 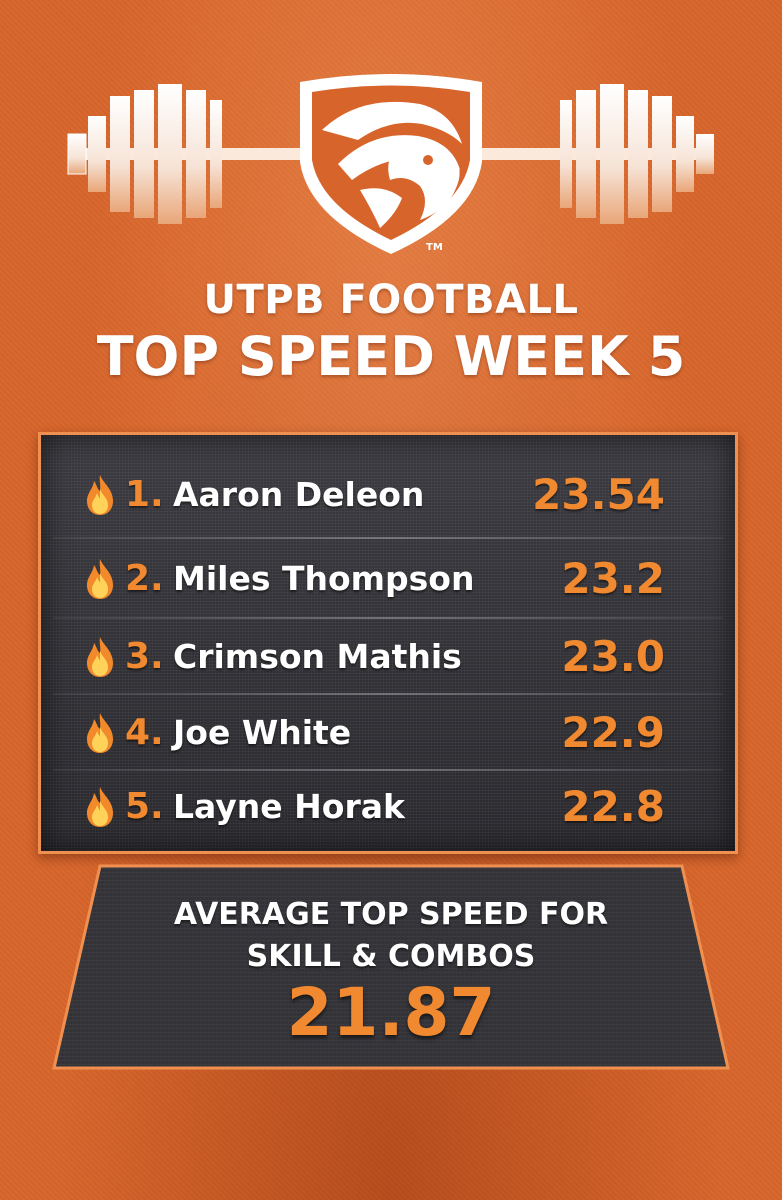 I want to click on player-name: Layne Horak, so click(x=289, y=806).